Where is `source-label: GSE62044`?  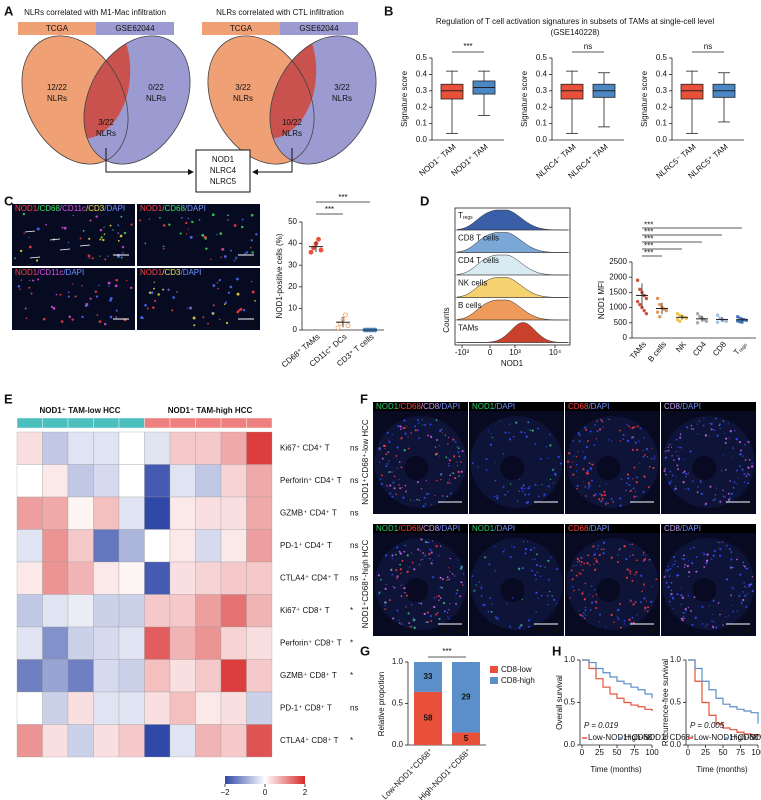
source-label: GSE62044 is located at coordinates (319, 28).